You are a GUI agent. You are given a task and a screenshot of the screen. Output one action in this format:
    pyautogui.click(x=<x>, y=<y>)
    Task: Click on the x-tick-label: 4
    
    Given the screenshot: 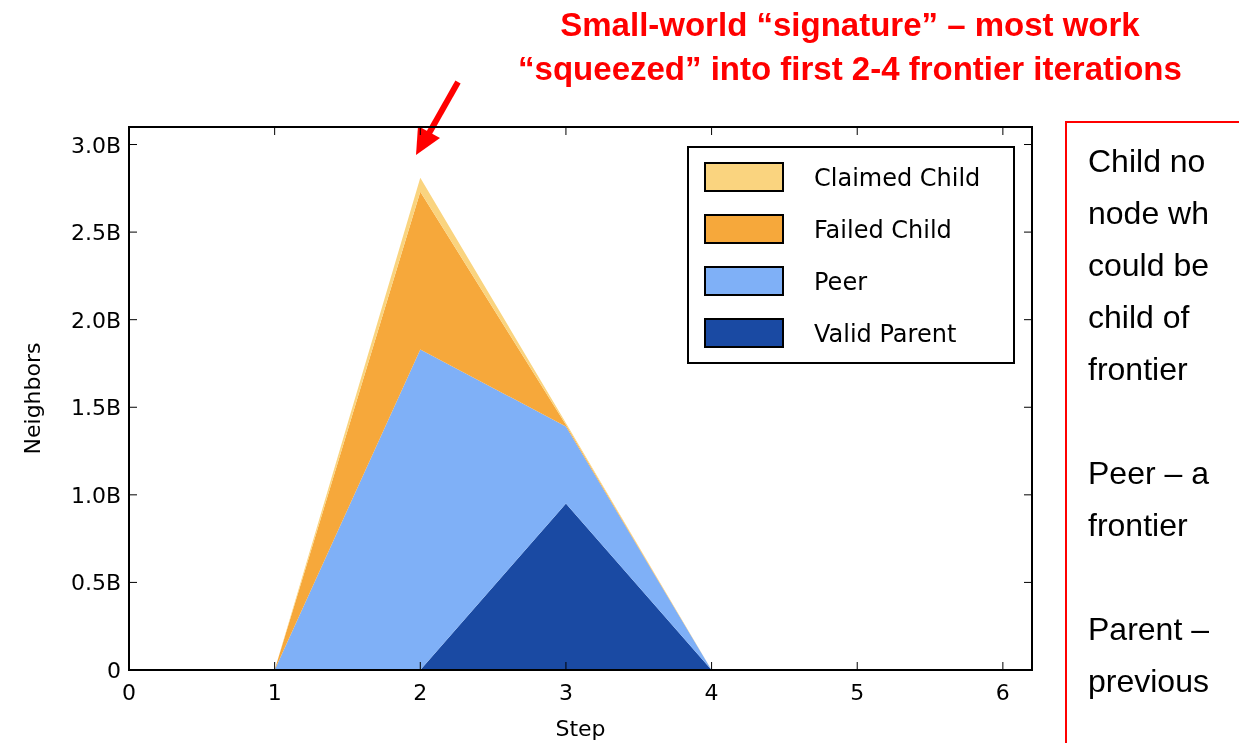 What is the action you would take?
    pyautogui.click(x=711, y=692)
    